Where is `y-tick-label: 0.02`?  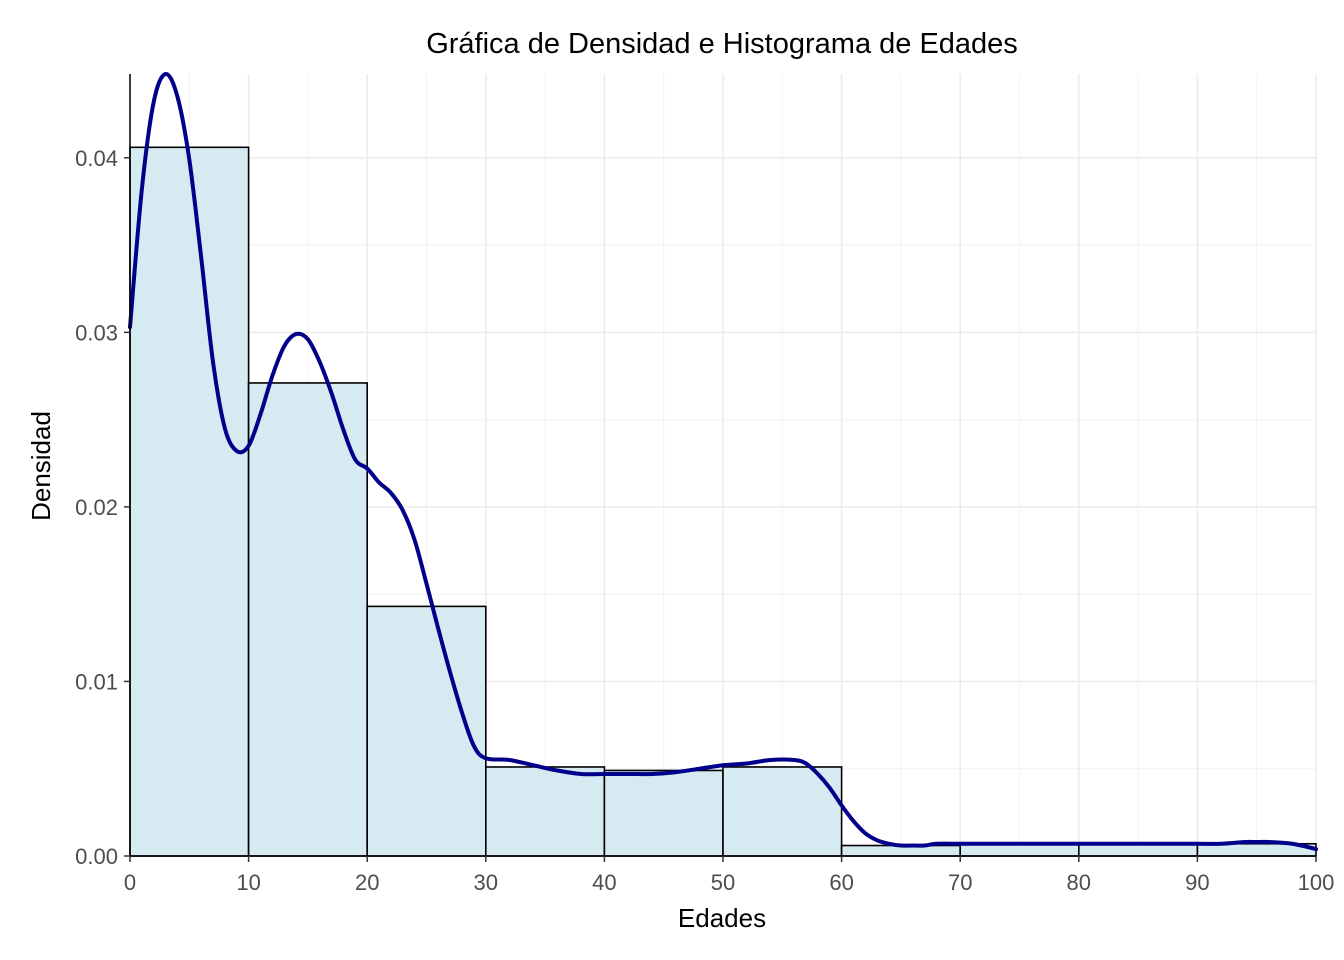
y-tick-label: 0.02 is located at coordinates (96, 507).